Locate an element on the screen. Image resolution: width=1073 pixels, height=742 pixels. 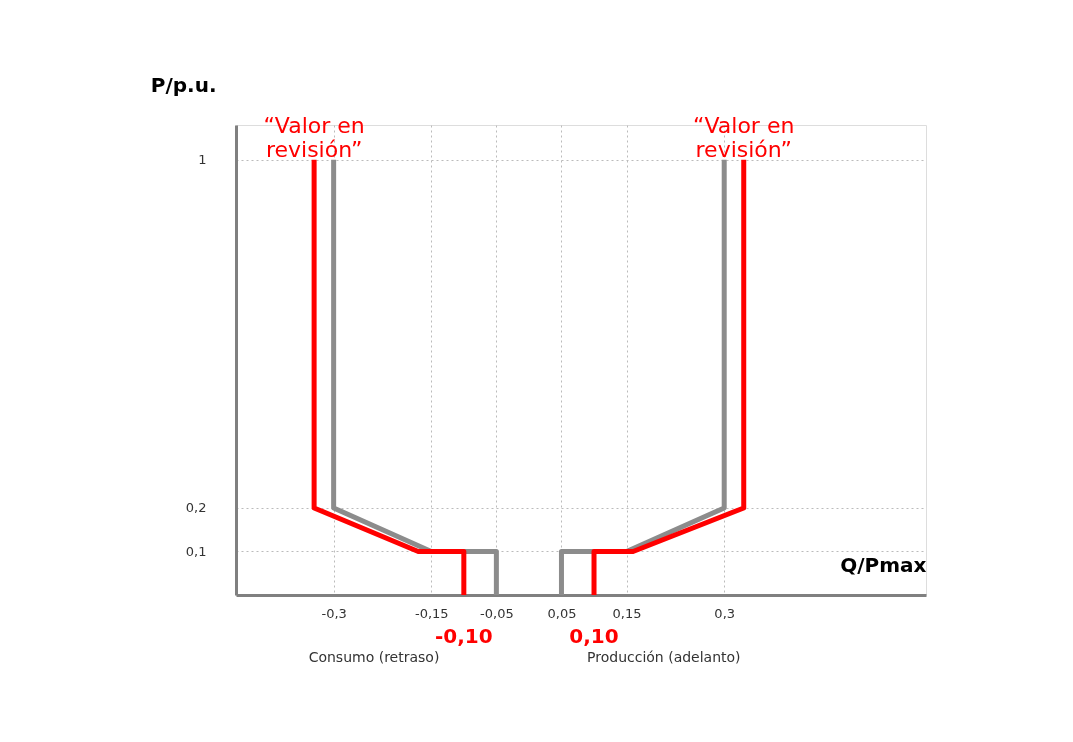
x-tick-label: 0,3 is located at coordinates (725, 613).